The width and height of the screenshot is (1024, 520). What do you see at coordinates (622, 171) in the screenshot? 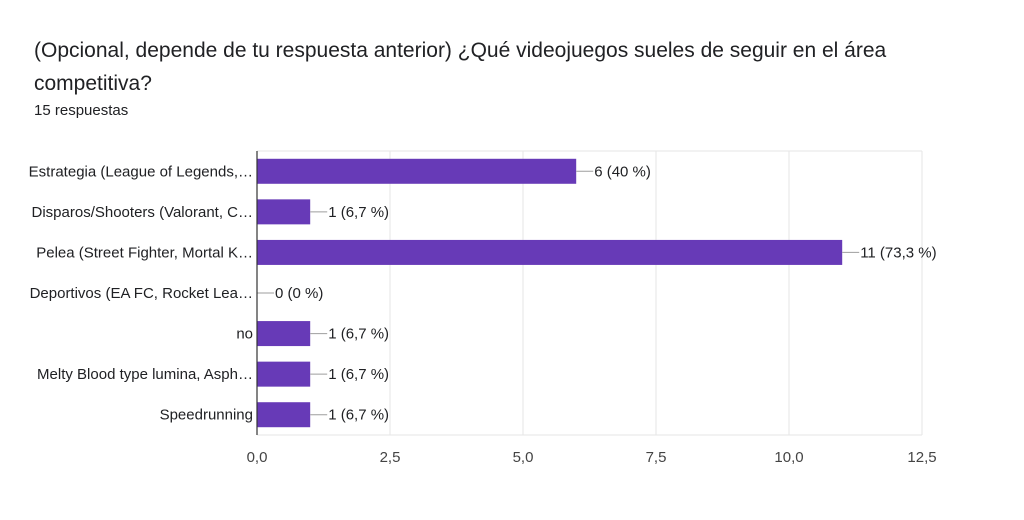
I see `data-label: 6 (40 %)` at bounding box center [622, 171].